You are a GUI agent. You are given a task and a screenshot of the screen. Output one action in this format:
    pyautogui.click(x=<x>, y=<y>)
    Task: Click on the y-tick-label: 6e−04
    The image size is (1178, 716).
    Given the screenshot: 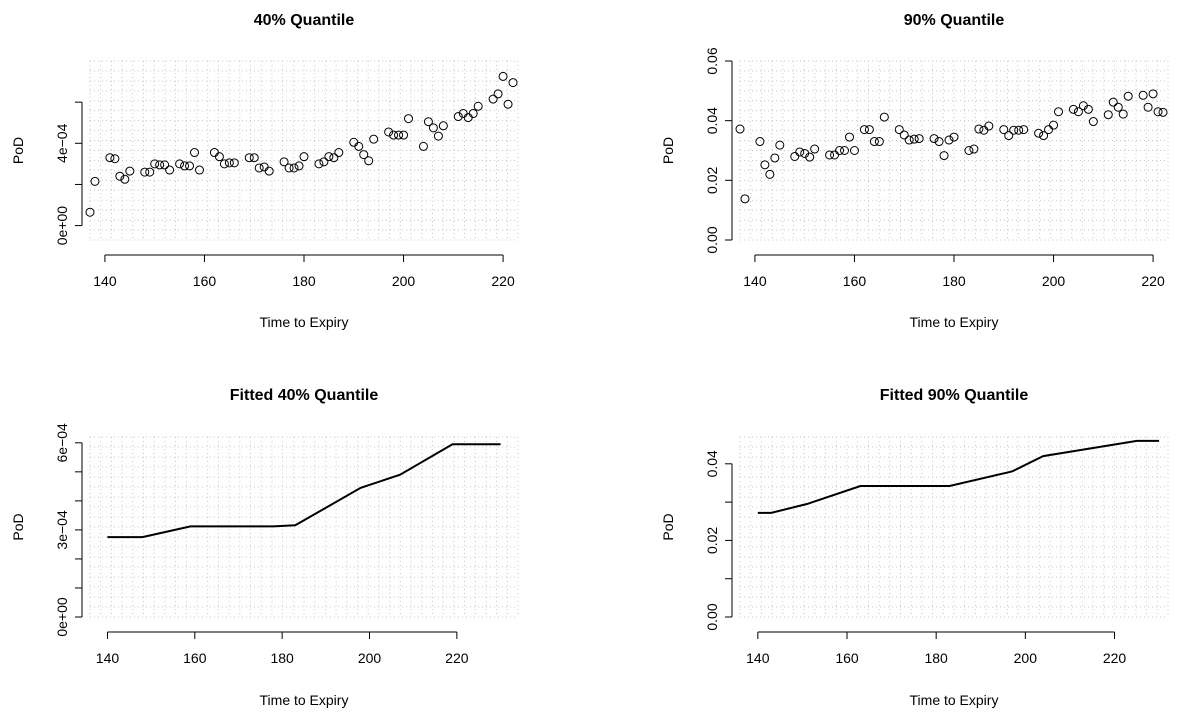 What is the action you would take?
    pyautogui.click(x=62, y=443)
    